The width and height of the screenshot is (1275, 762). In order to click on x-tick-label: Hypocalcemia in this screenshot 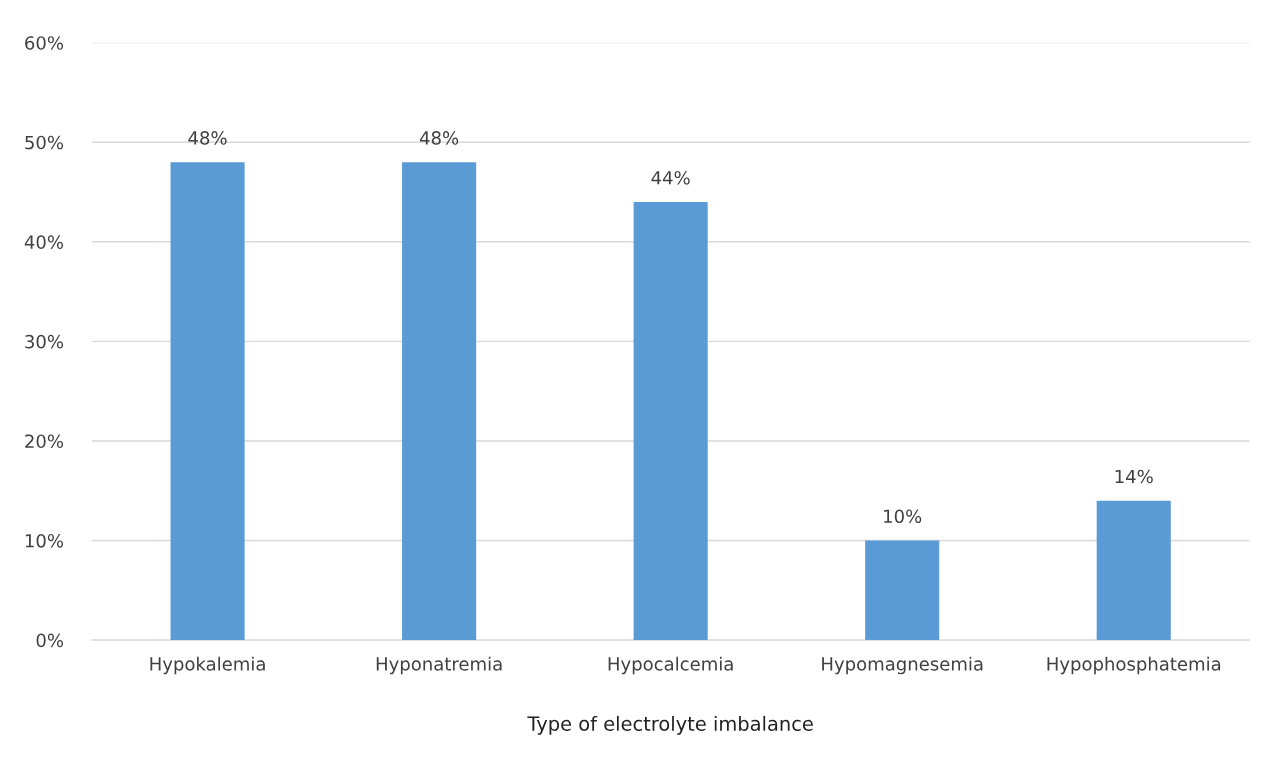, I will do `click(670, 665)`.